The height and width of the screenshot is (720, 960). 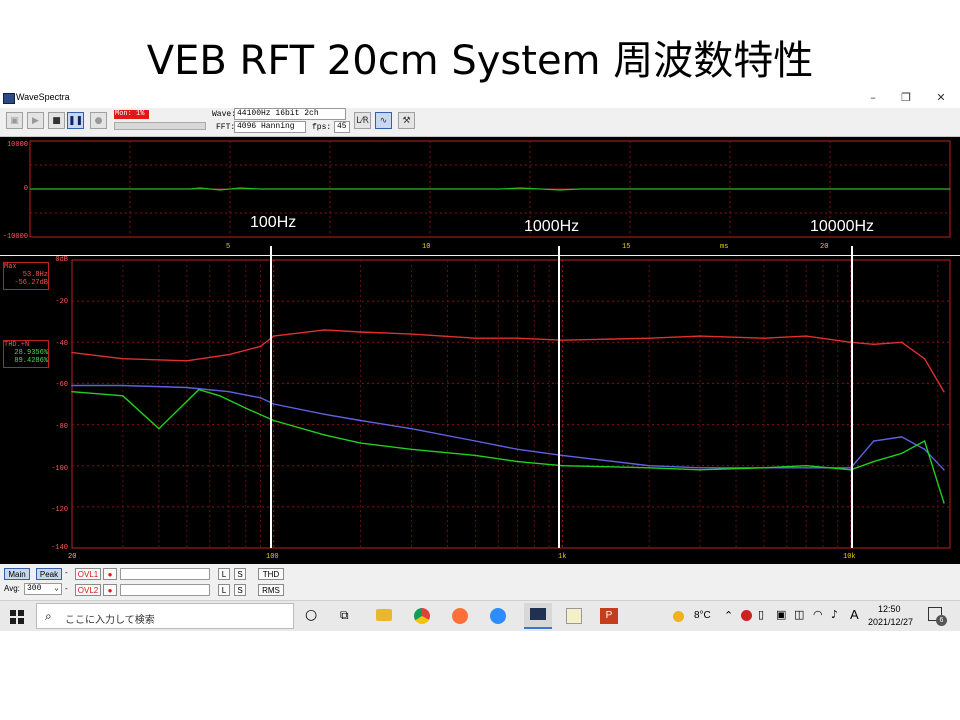 I want to click on annotation-100hz: 100Hz, so click(x=273, y=222).